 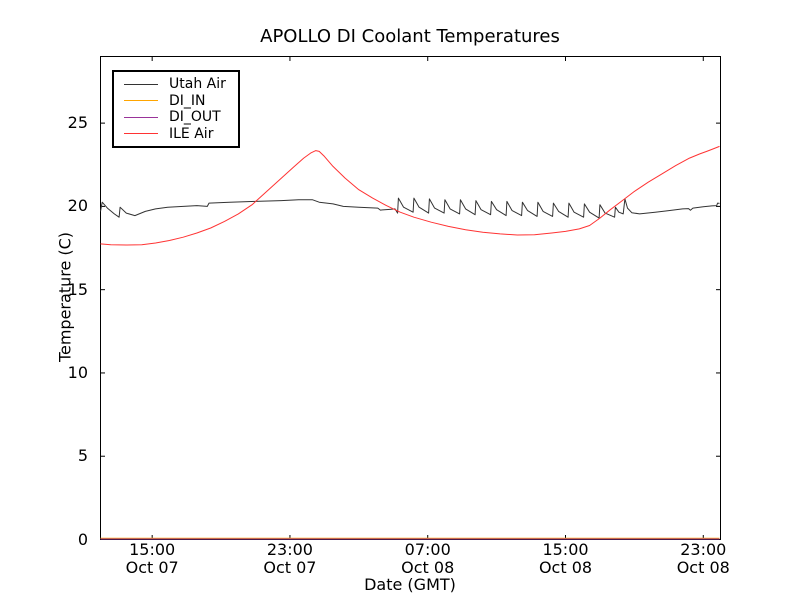 I want to click on legend-label-ile-air: ILE Air, so click(x=191, y=133).